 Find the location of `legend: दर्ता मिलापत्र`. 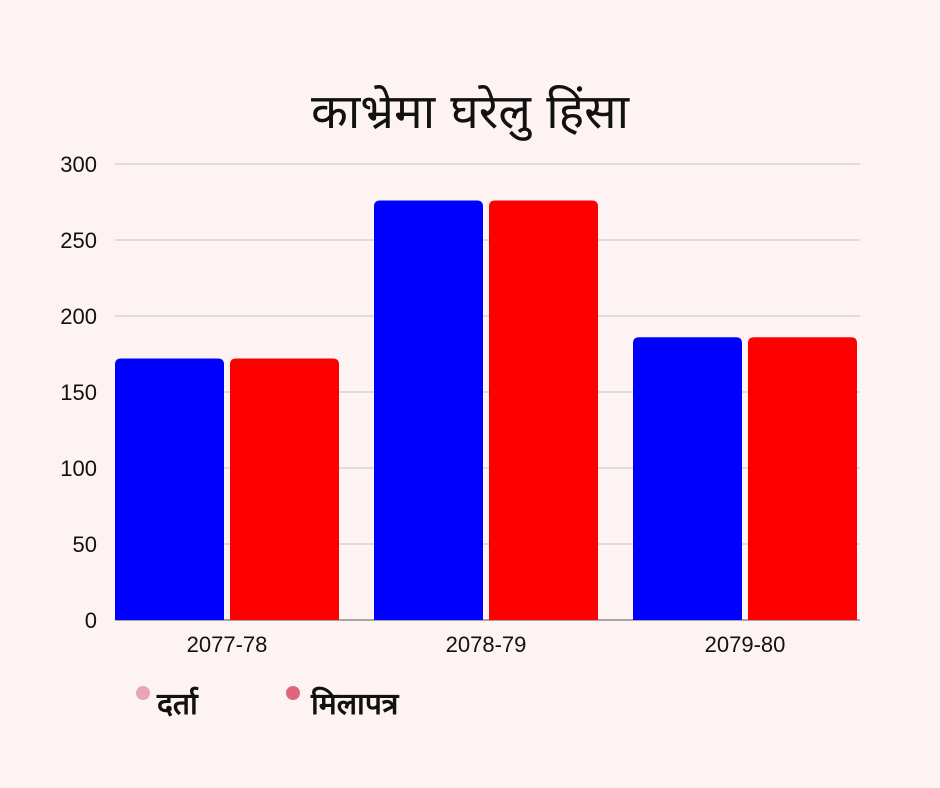

legend: दर्ता मिलापत्र is located at coordinates (268, 704).